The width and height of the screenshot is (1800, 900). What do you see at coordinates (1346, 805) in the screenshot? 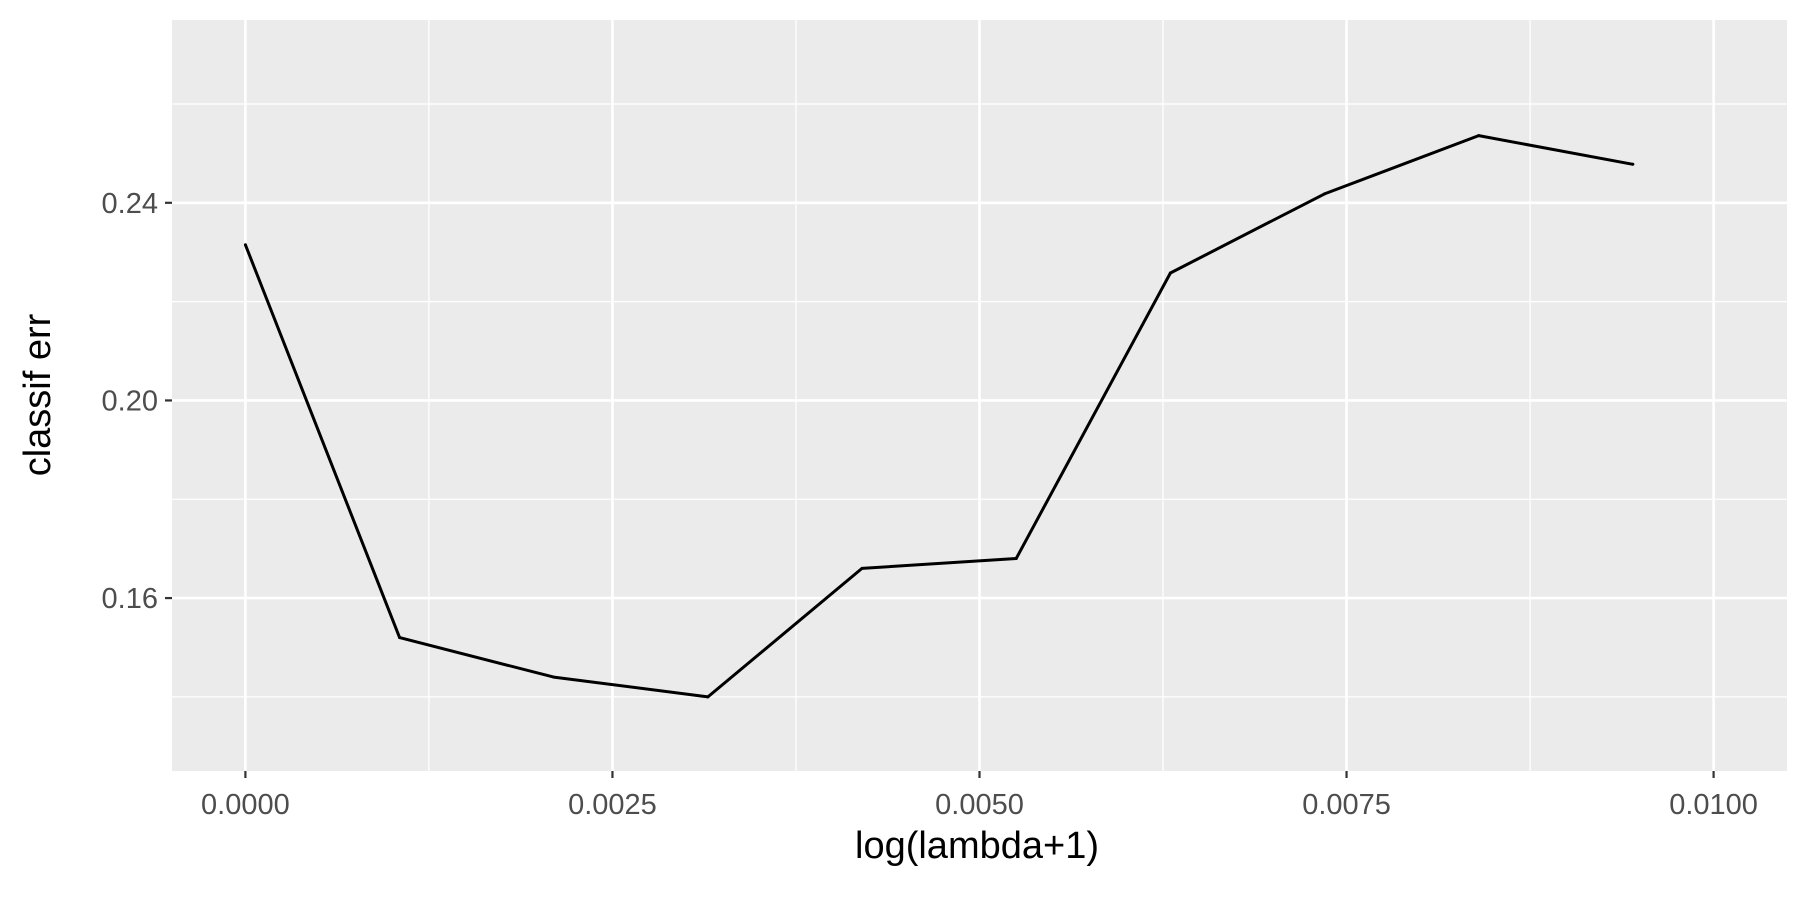
I see `x-tick-label: 0.0075` at bounding box center [1346, 805].